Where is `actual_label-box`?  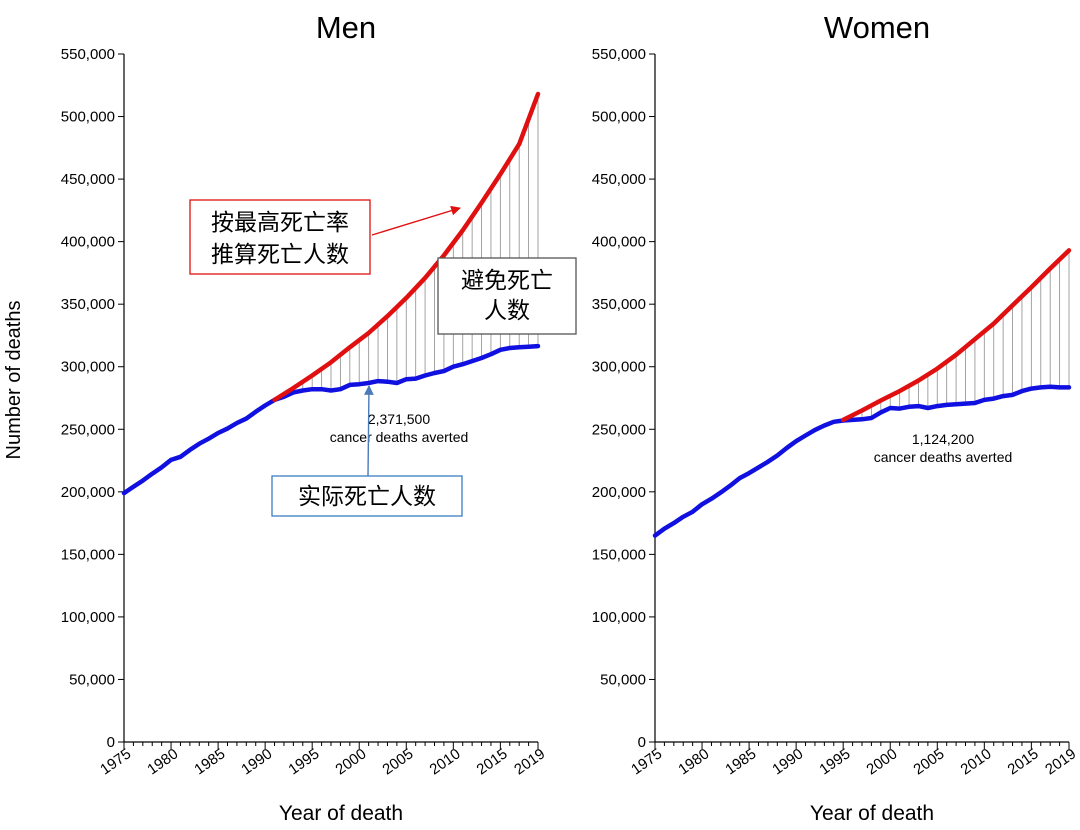
actual_label-box is located at coordinates (367, 496).